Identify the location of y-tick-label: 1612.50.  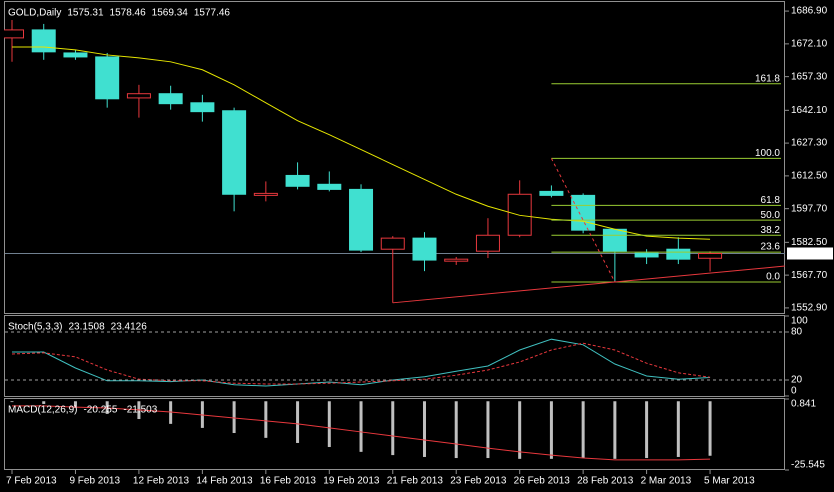
(809, 176).